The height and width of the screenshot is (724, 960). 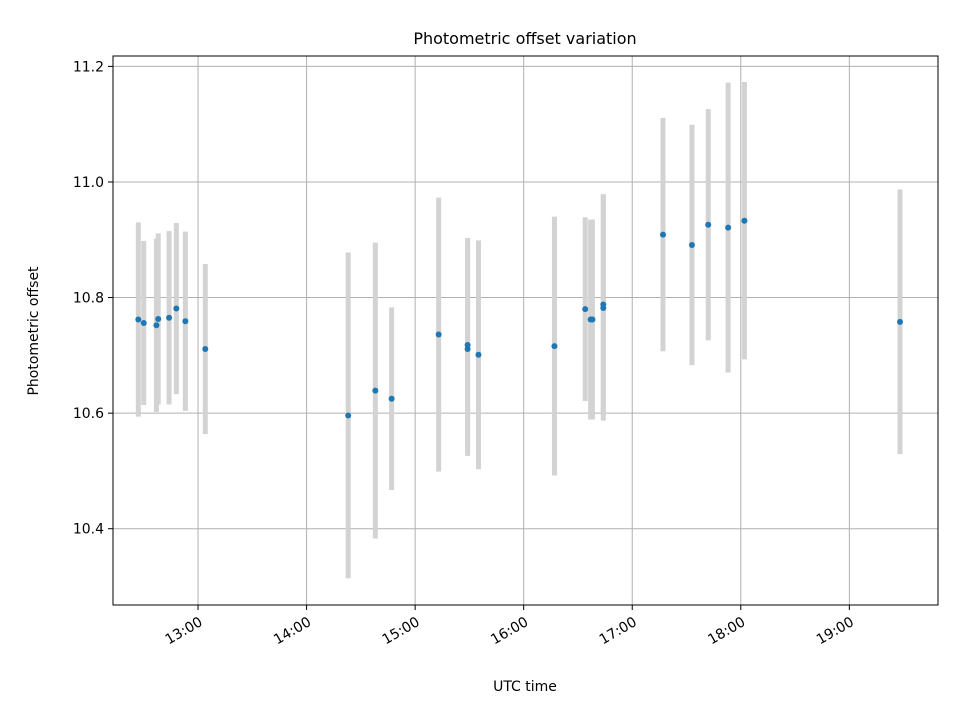 What do you see at coordinates (88, 530) in the screenshot?
I see `y-tick-label: 10.4` at bounding box center [88, 530].